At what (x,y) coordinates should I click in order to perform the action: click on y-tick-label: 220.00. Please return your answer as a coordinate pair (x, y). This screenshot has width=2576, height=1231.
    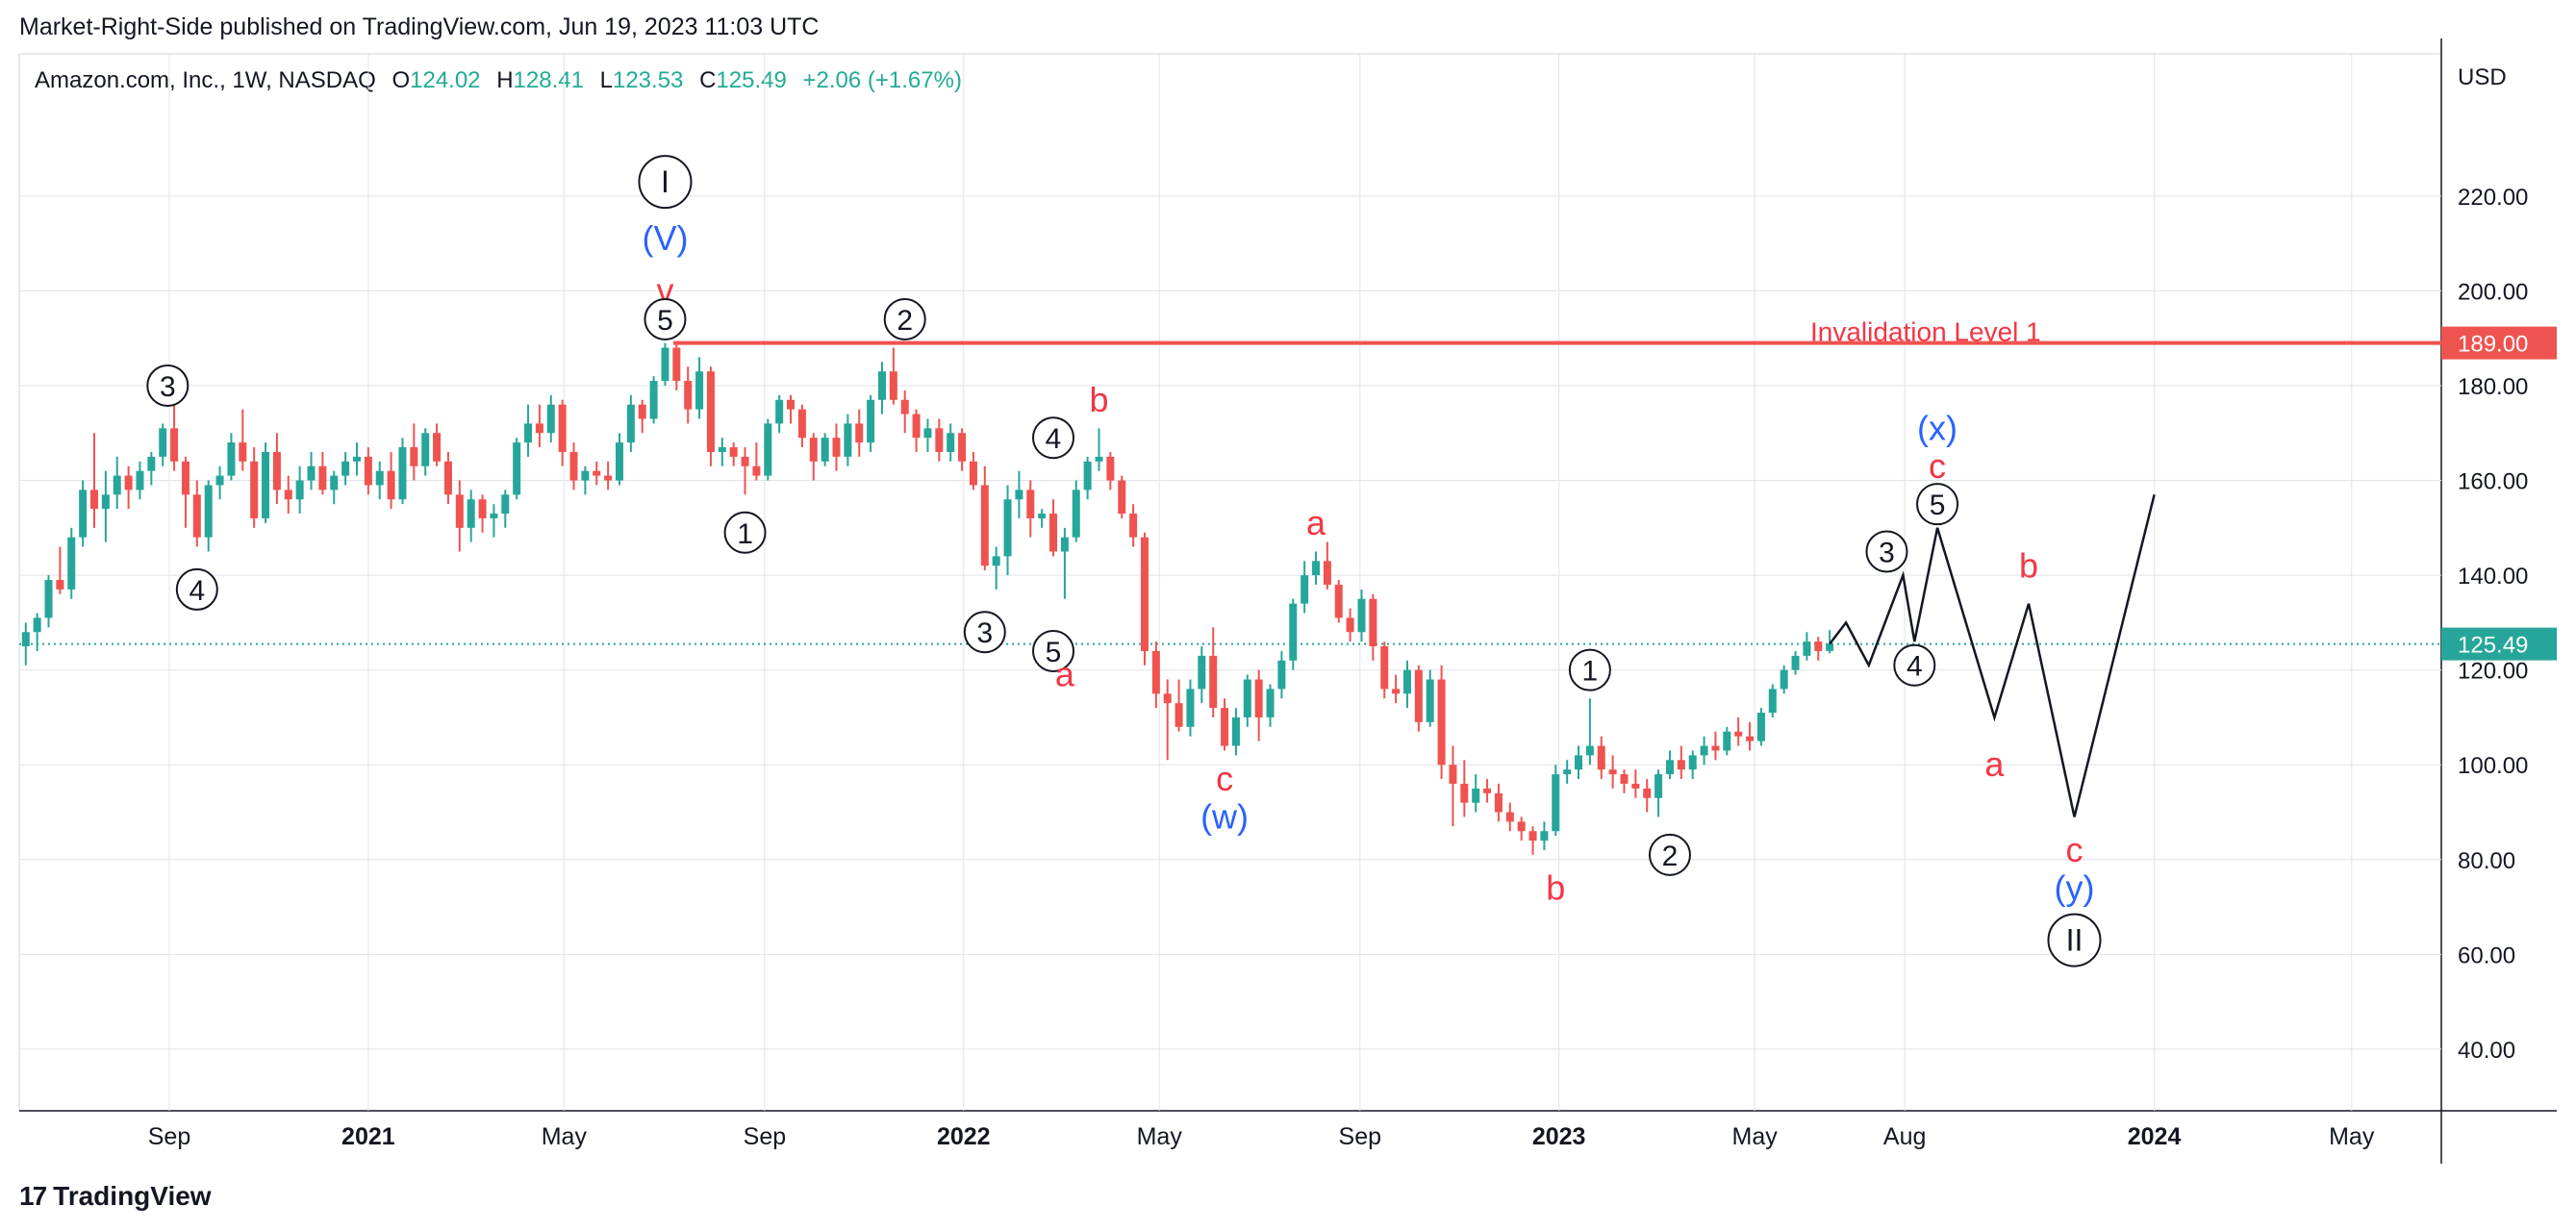
    Looking at the image, I should click on (2493, 198).